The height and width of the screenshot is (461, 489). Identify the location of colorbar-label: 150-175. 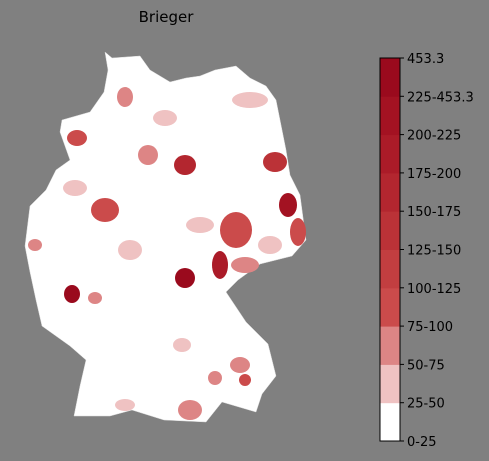
(434, 212).